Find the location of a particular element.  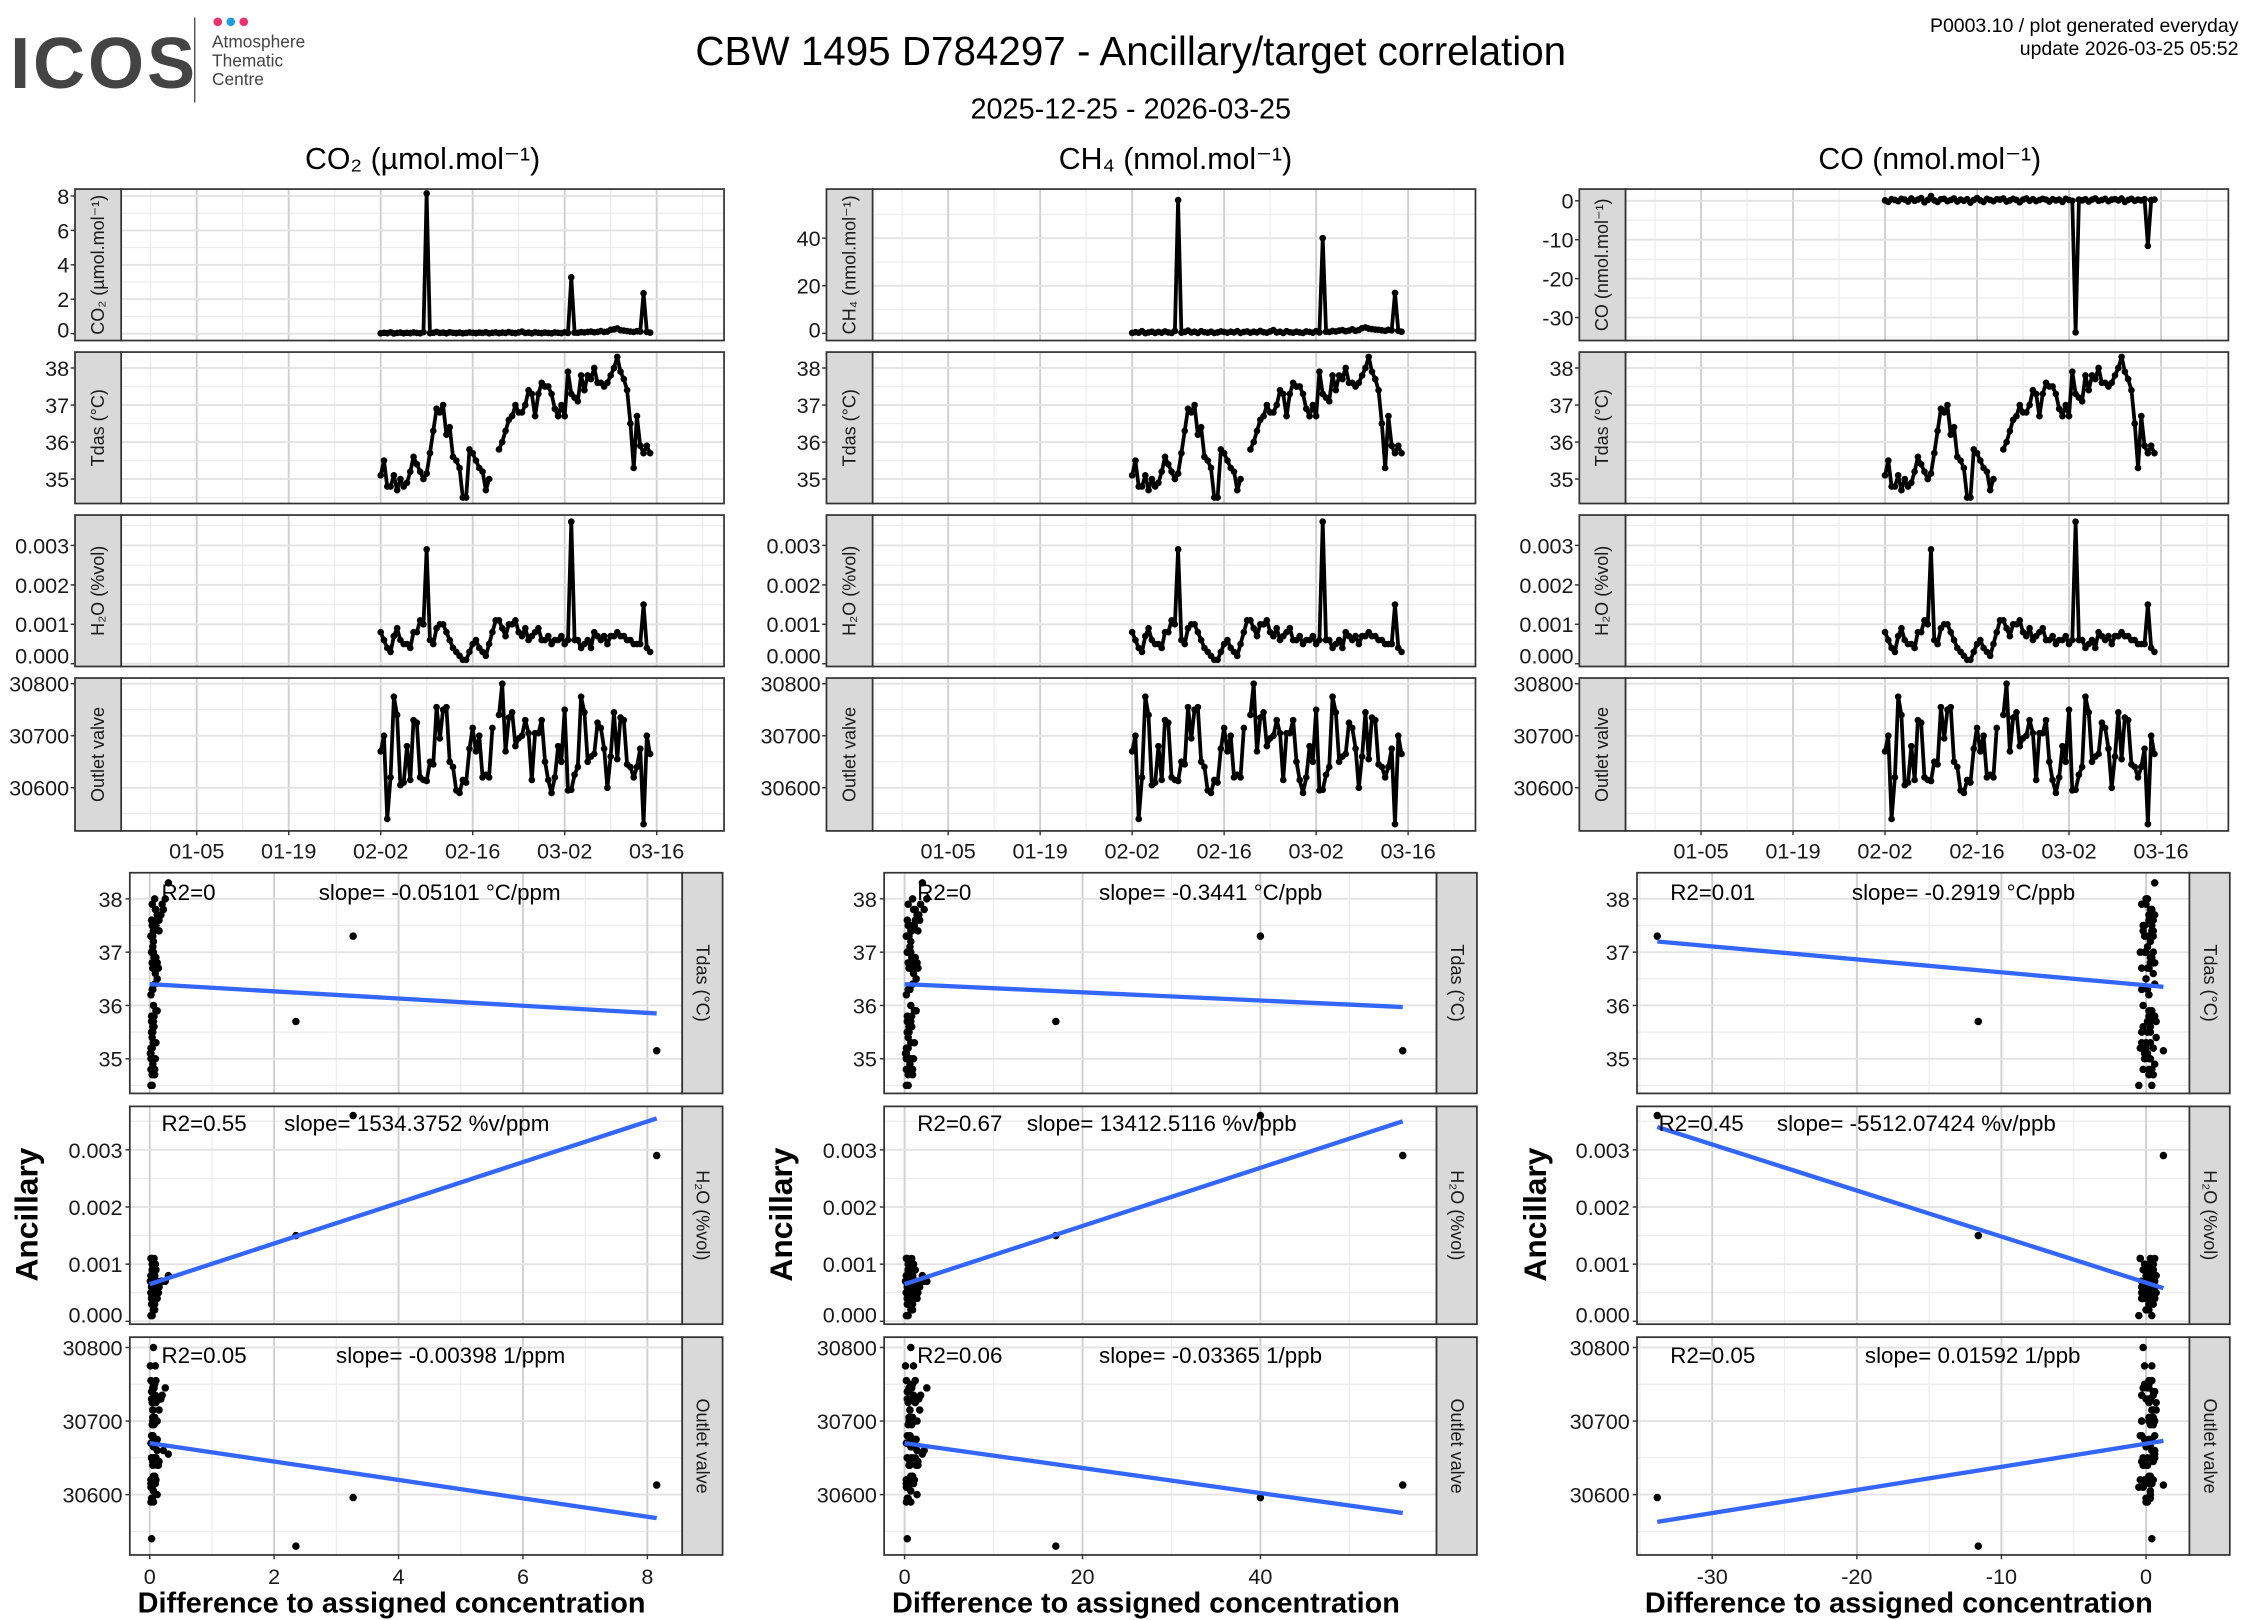

x-tick-label: 03-02 is located at coordinates (2068, 850).